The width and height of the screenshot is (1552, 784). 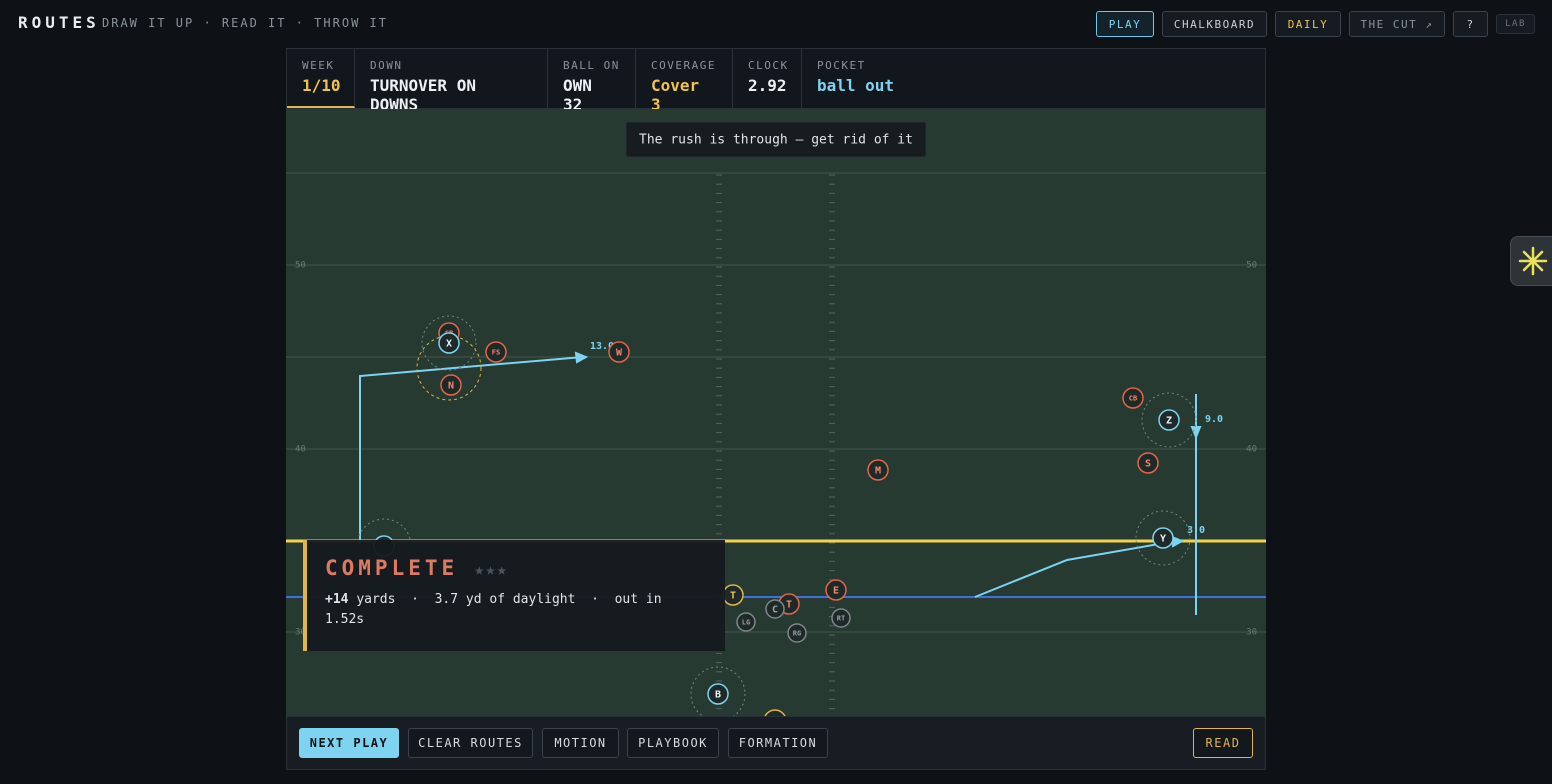 I want to click on status-value: ball out, so click(x=856, y=85).